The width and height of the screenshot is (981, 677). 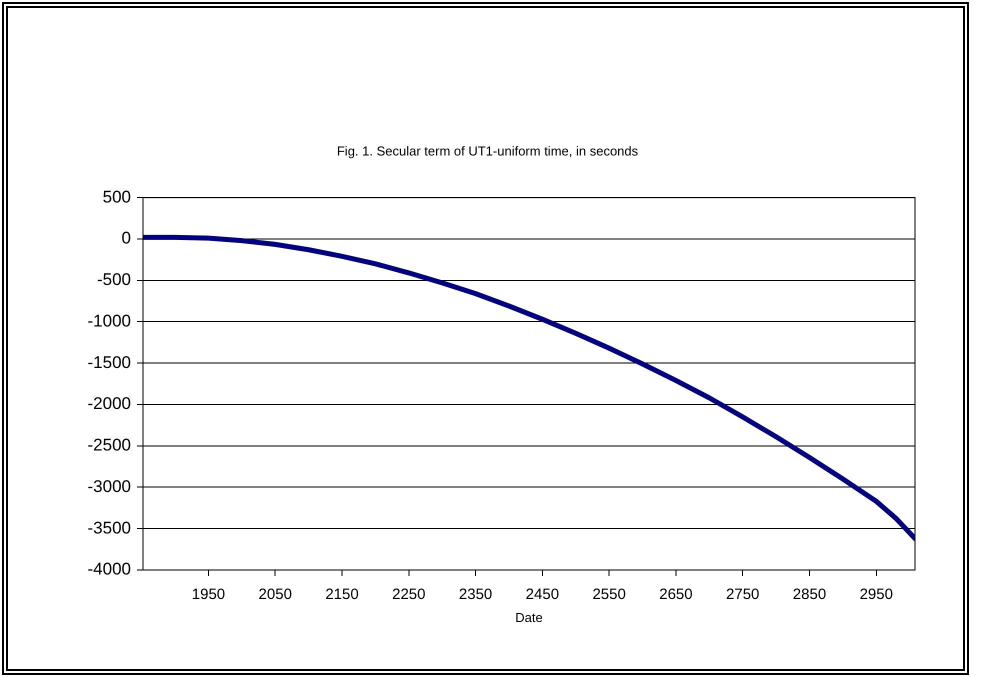 I want to click on x-tick-label: 2050, so click(x=275, y=595).